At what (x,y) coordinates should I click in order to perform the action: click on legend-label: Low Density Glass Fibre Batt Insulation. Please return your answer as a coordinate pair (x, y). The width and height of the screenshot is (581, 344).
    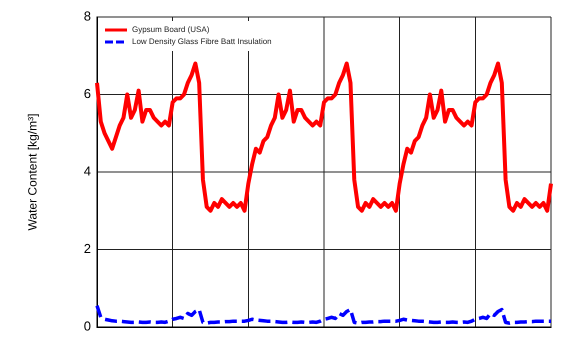
    Looking at the image, I should click on (202, 41).